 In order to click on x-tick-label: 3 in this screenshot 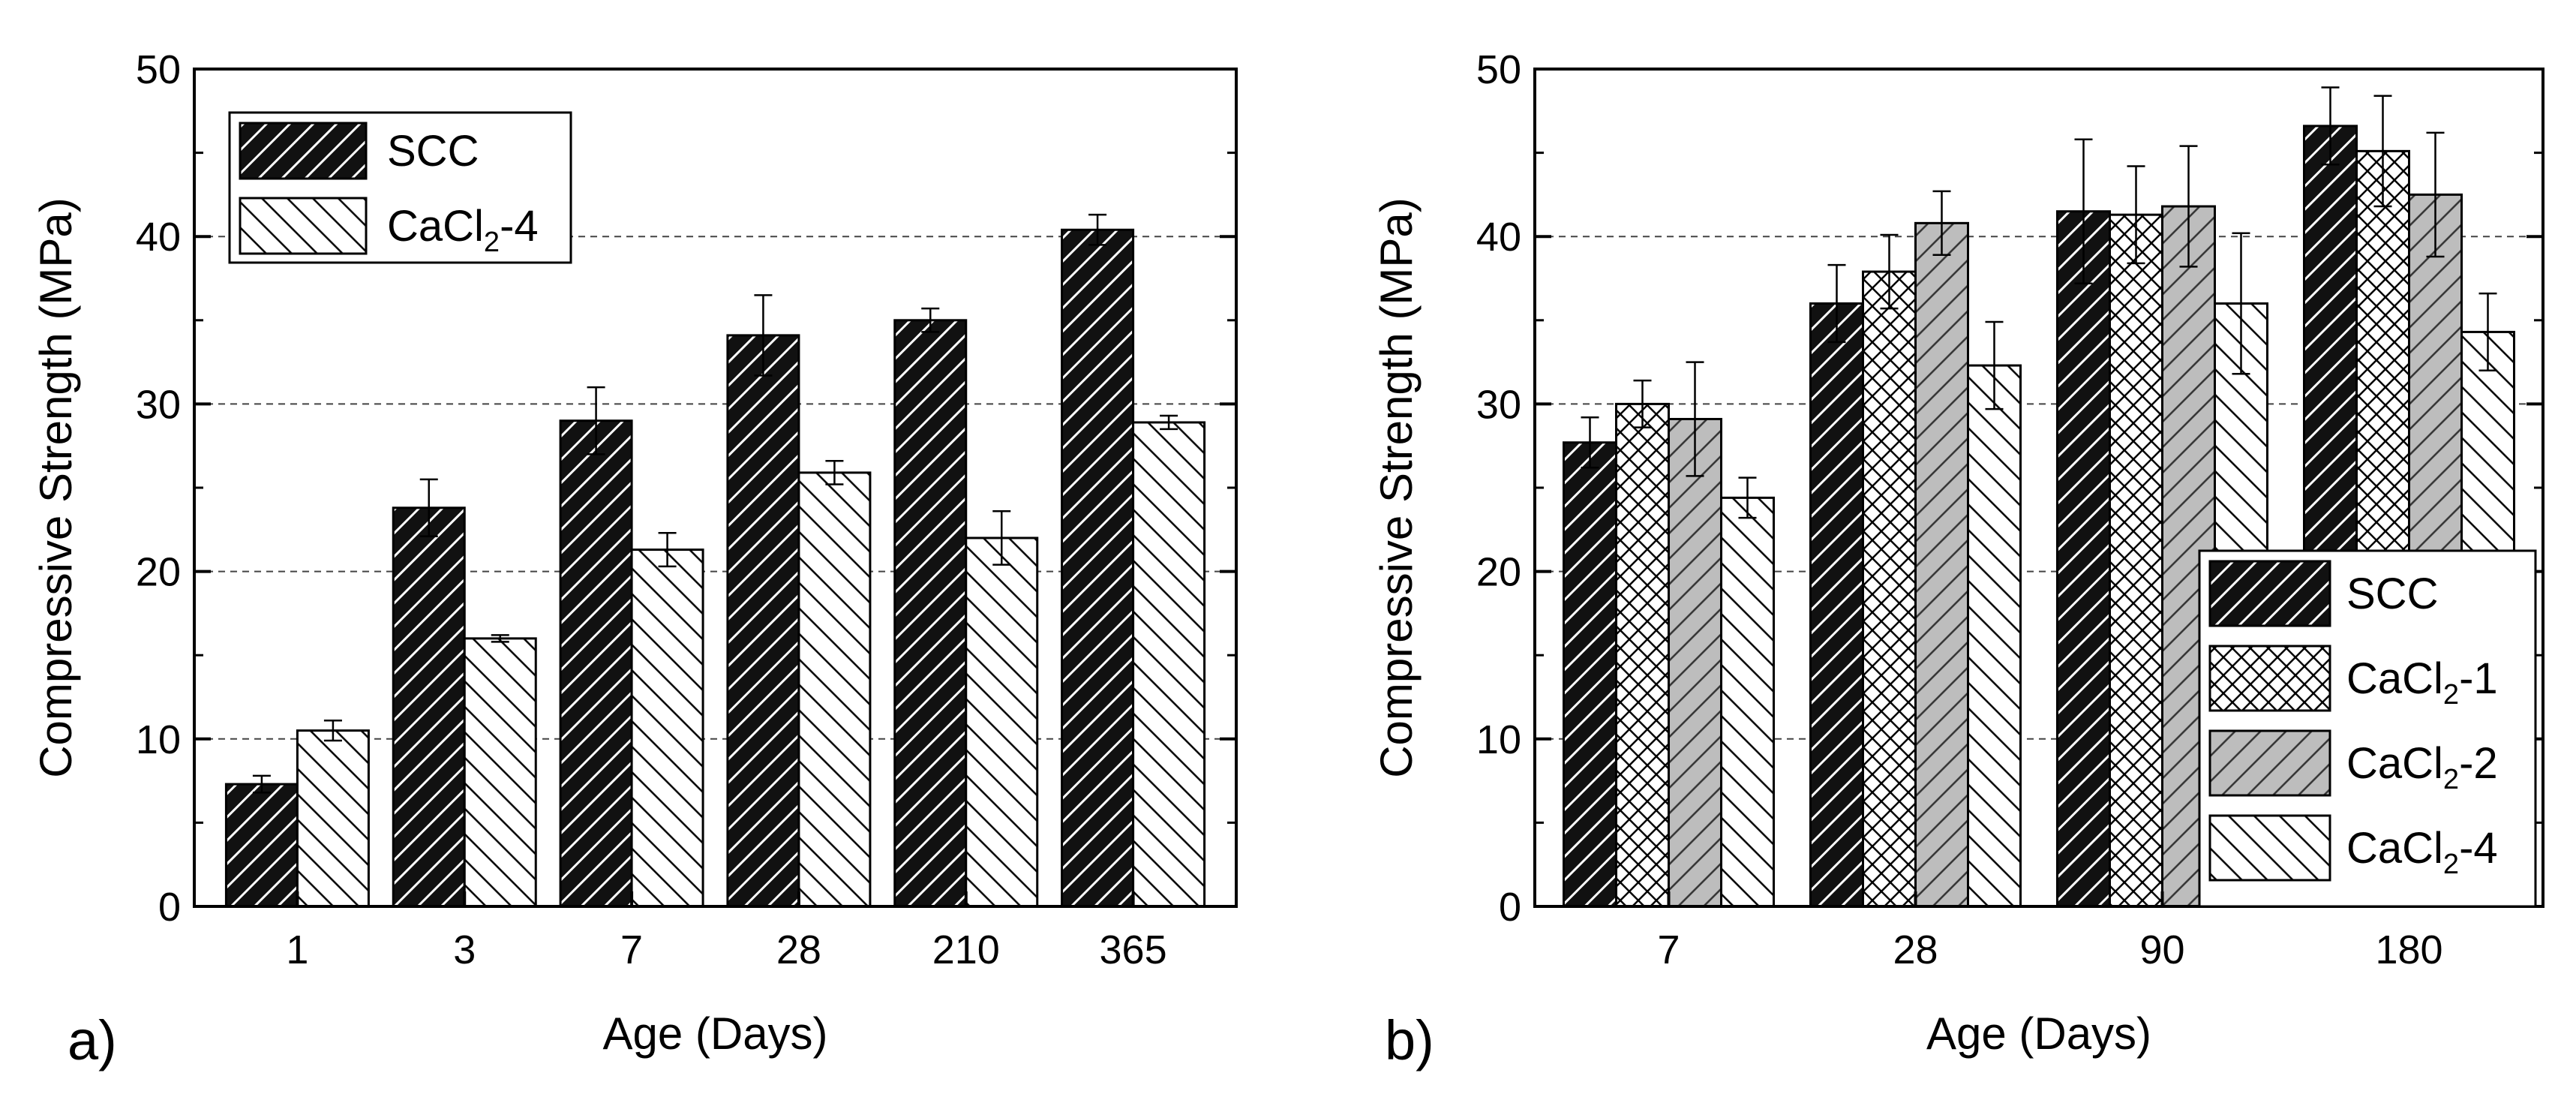, I will do `click(464, 949)`.